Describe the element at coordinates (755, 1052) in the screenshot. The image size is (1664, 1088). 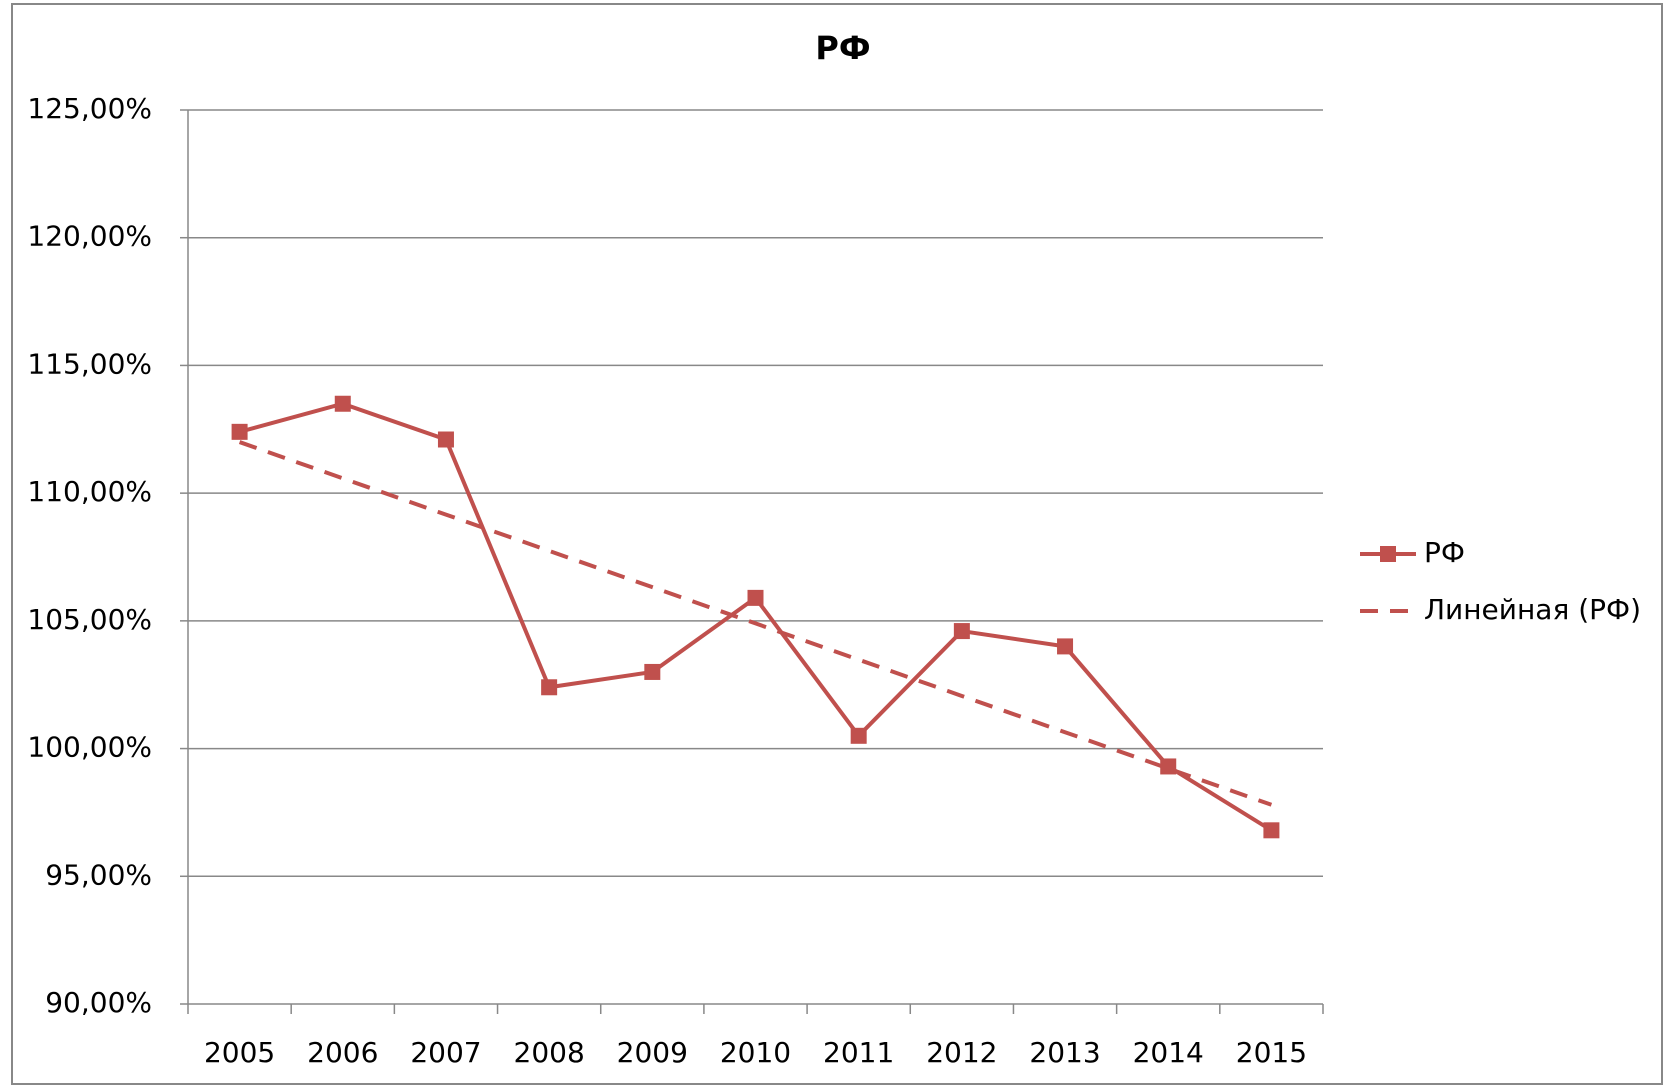
I see `x-tick-label: 2010` at that location.